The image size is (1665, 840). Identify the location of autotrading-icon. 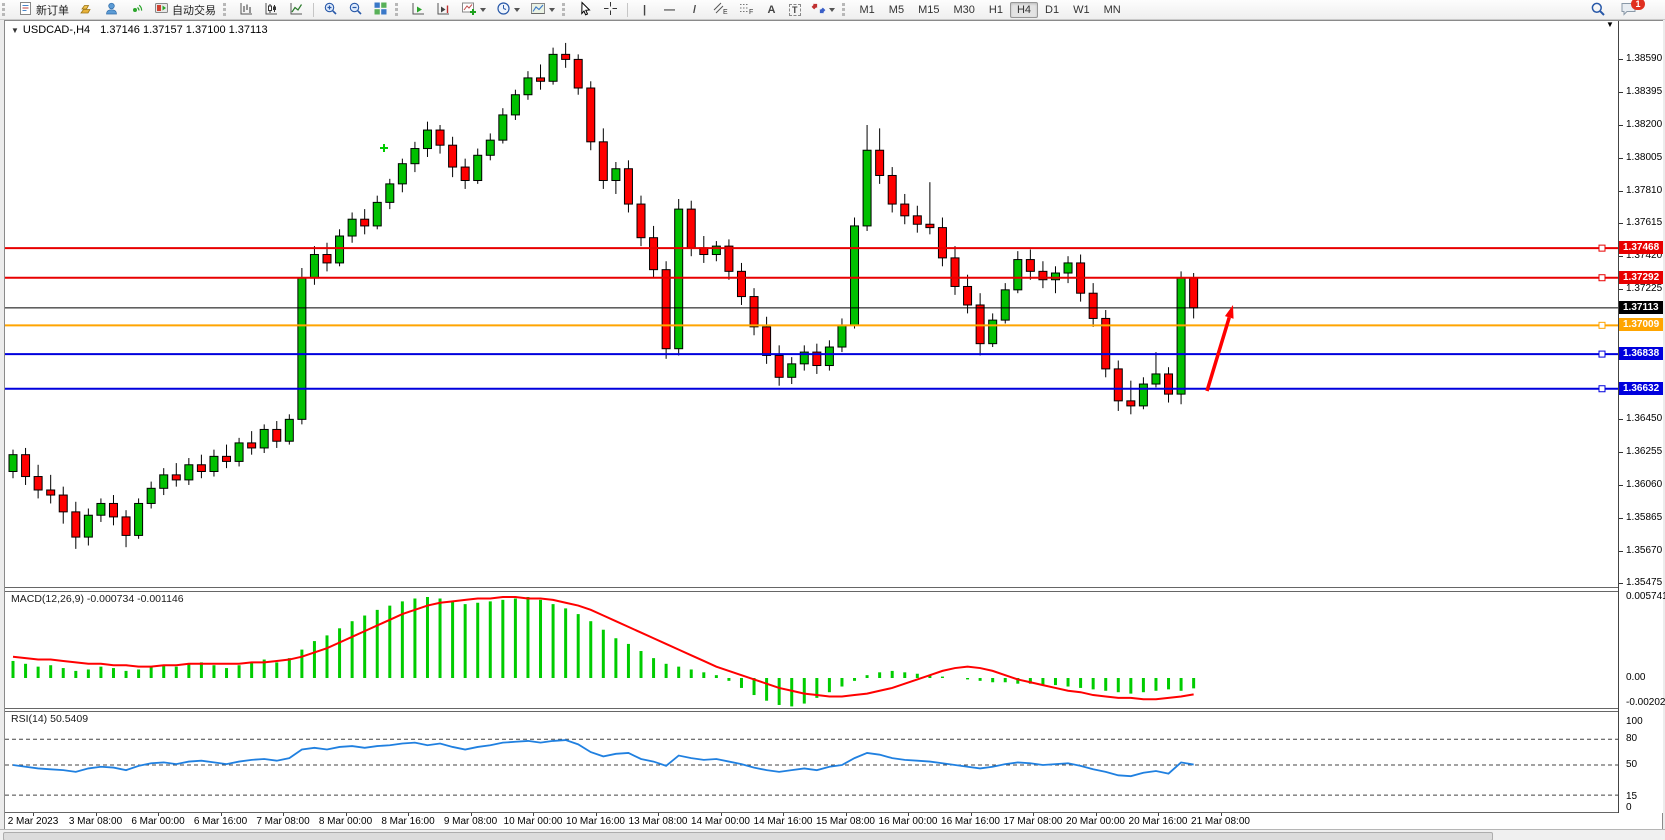
(161, 10).